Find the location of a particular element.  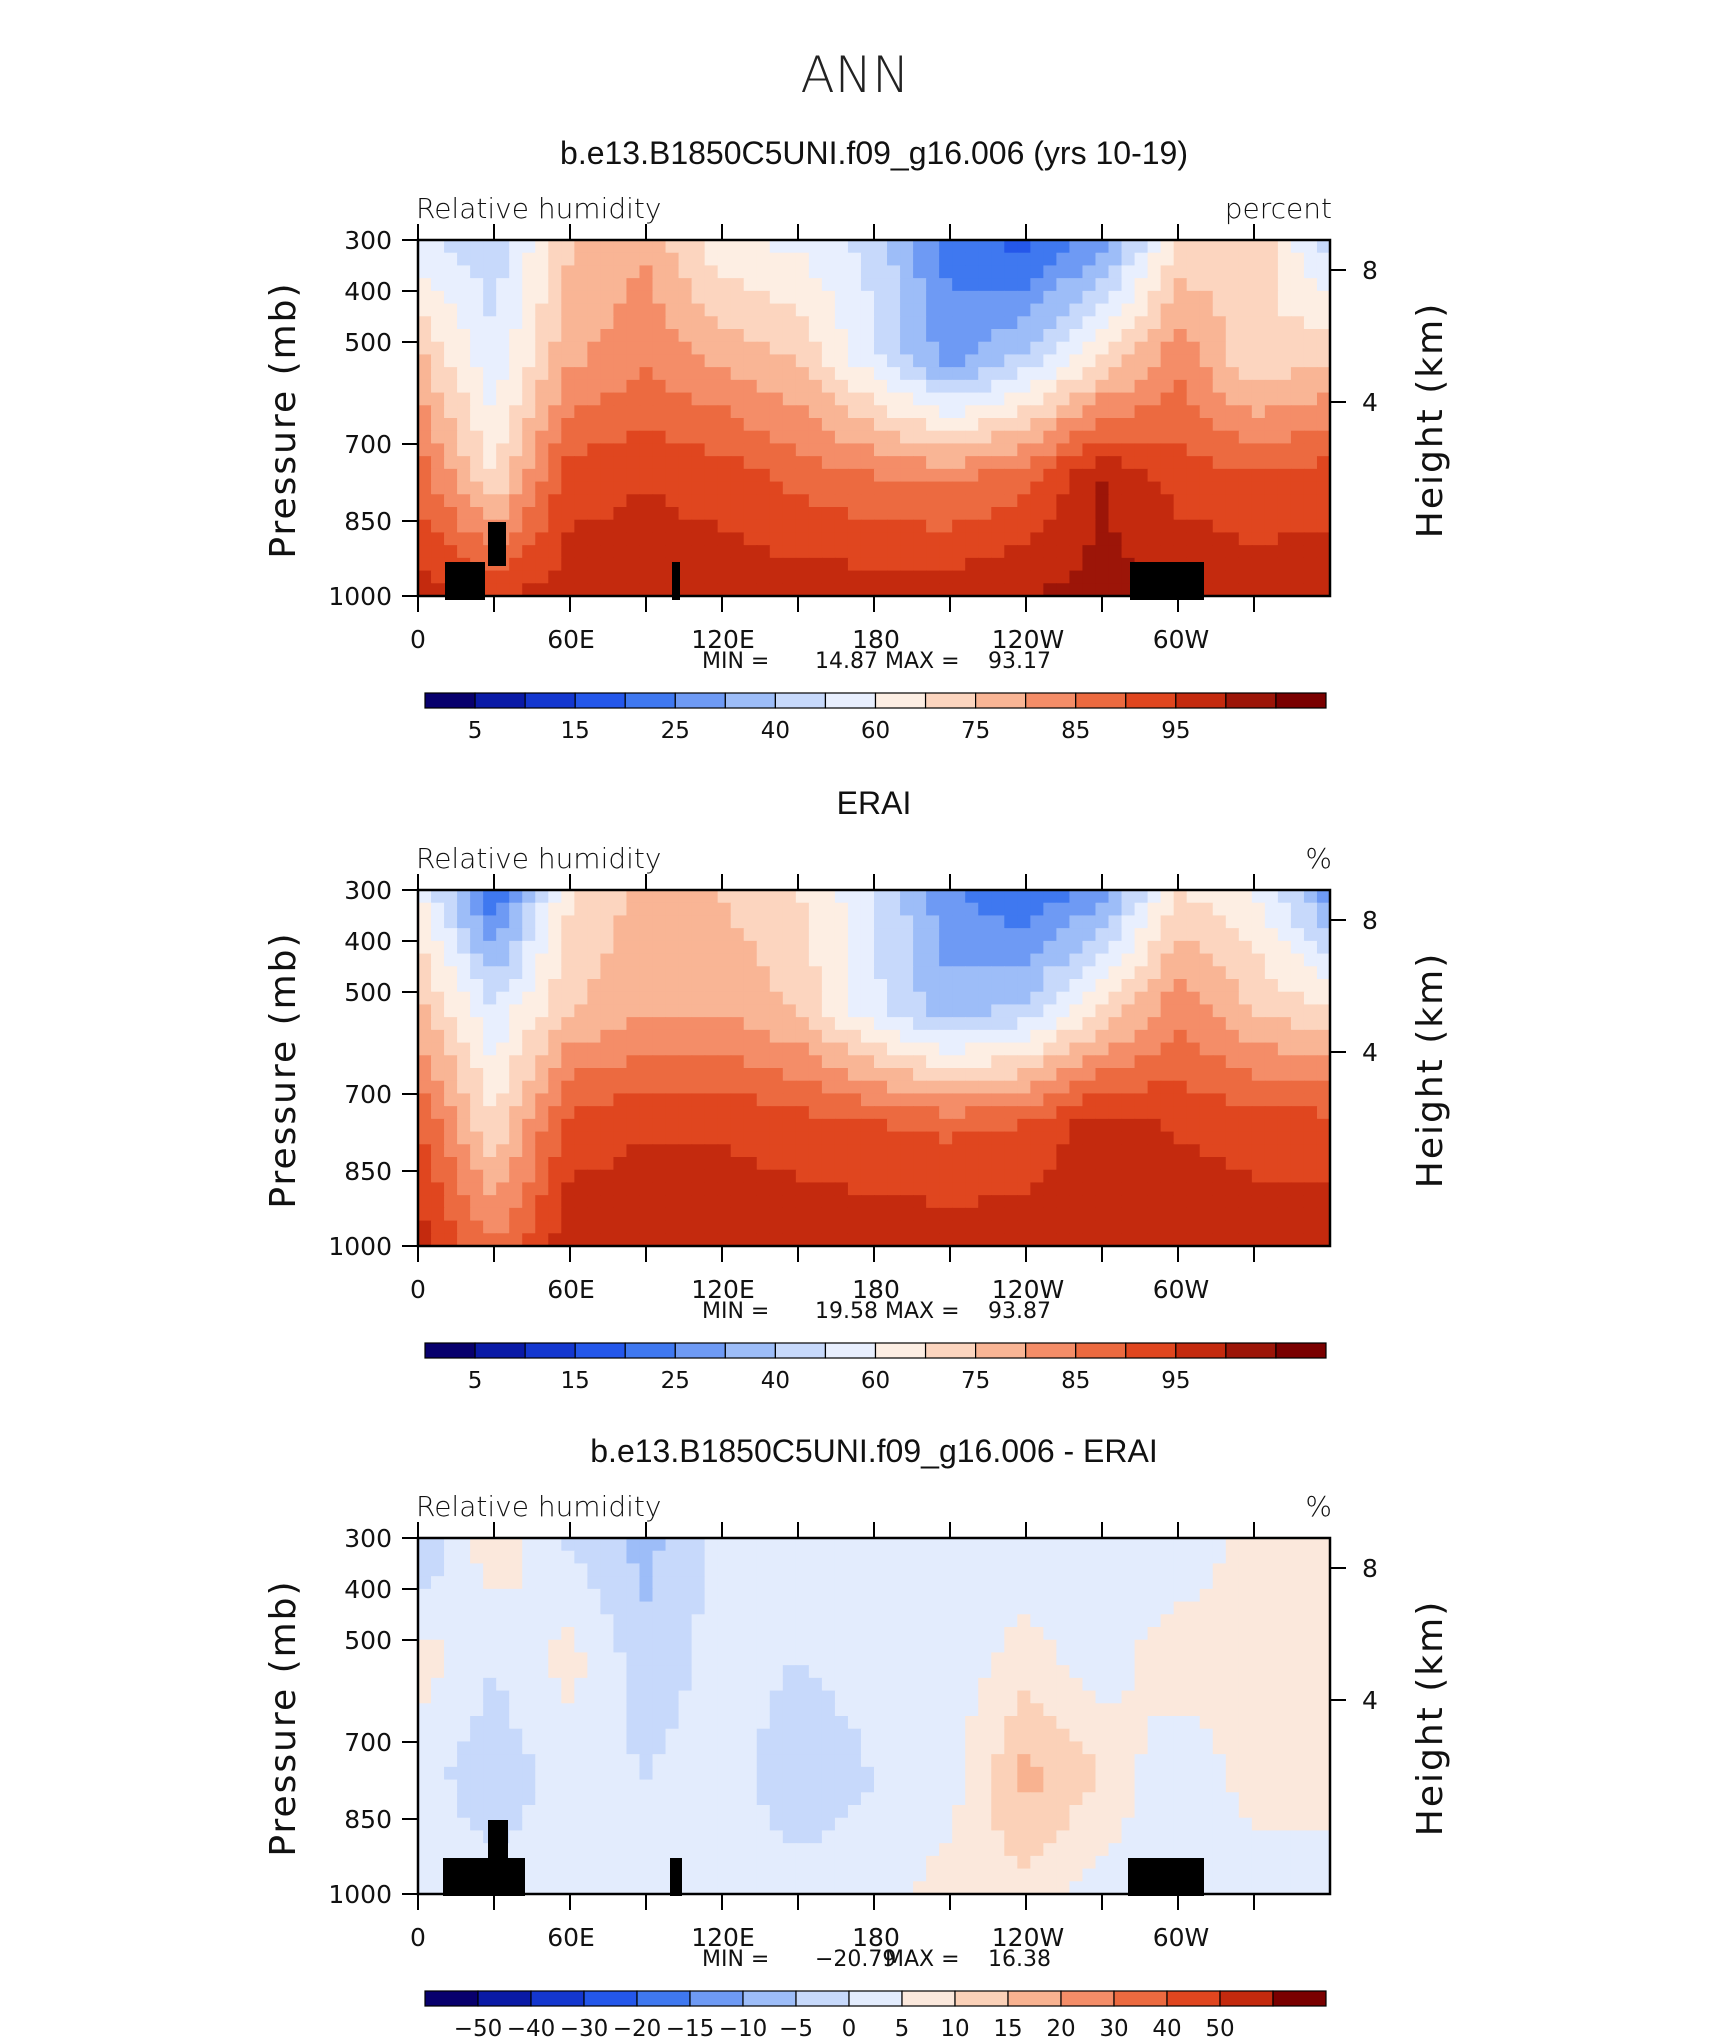

colorbar-label: 95 is located at coordinates (1175, 731).